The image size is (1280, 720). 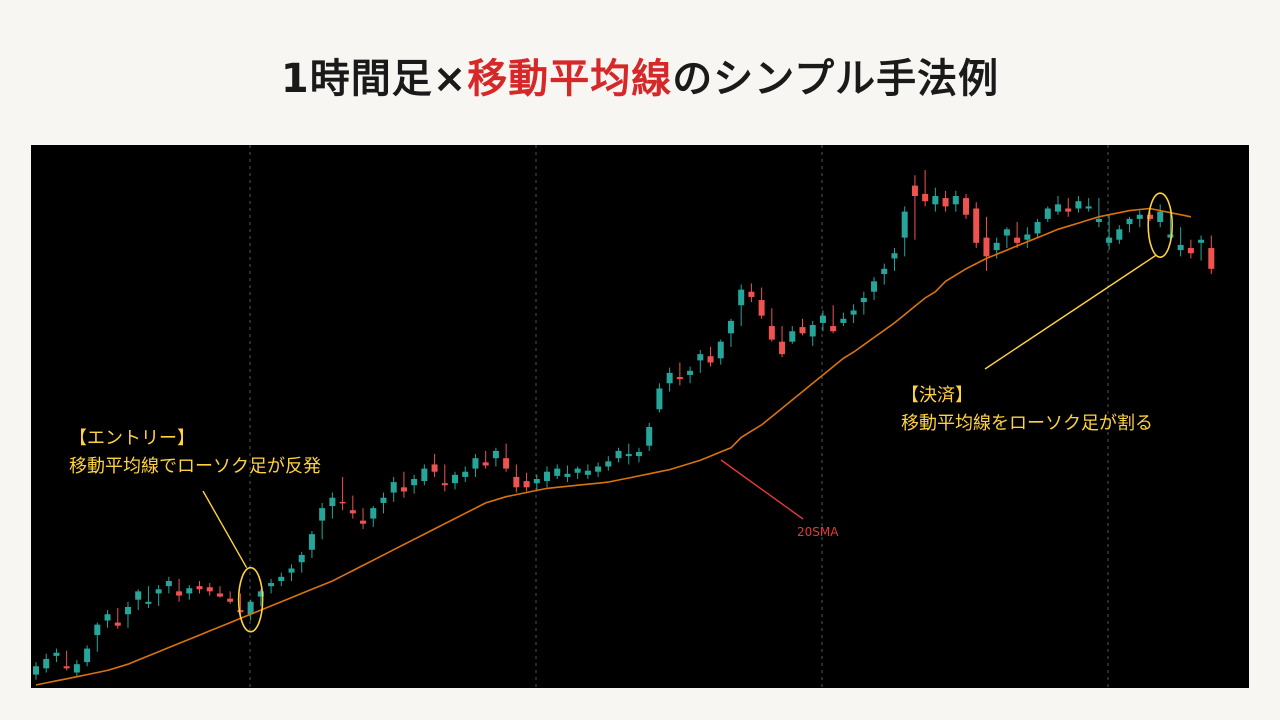 I want to click on exit-pointer-line, so click(x=1070, y=312).